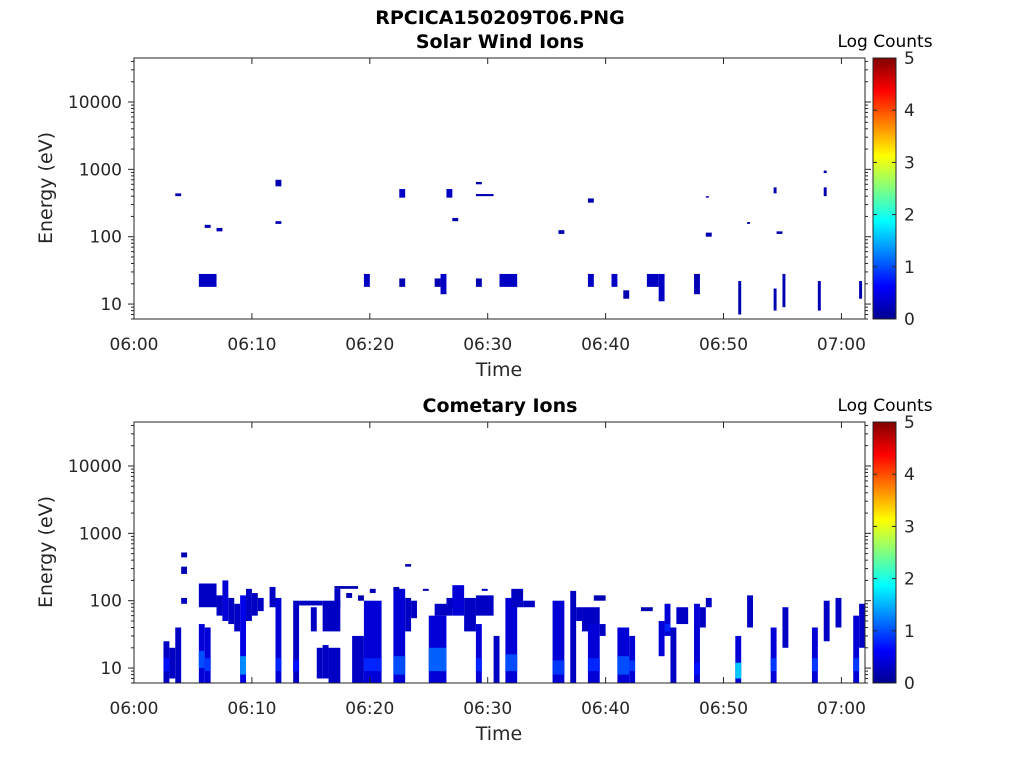  I want to click on cometary-colorbar-ticks: 0 1 2 3 4 5, so click(894, 553).